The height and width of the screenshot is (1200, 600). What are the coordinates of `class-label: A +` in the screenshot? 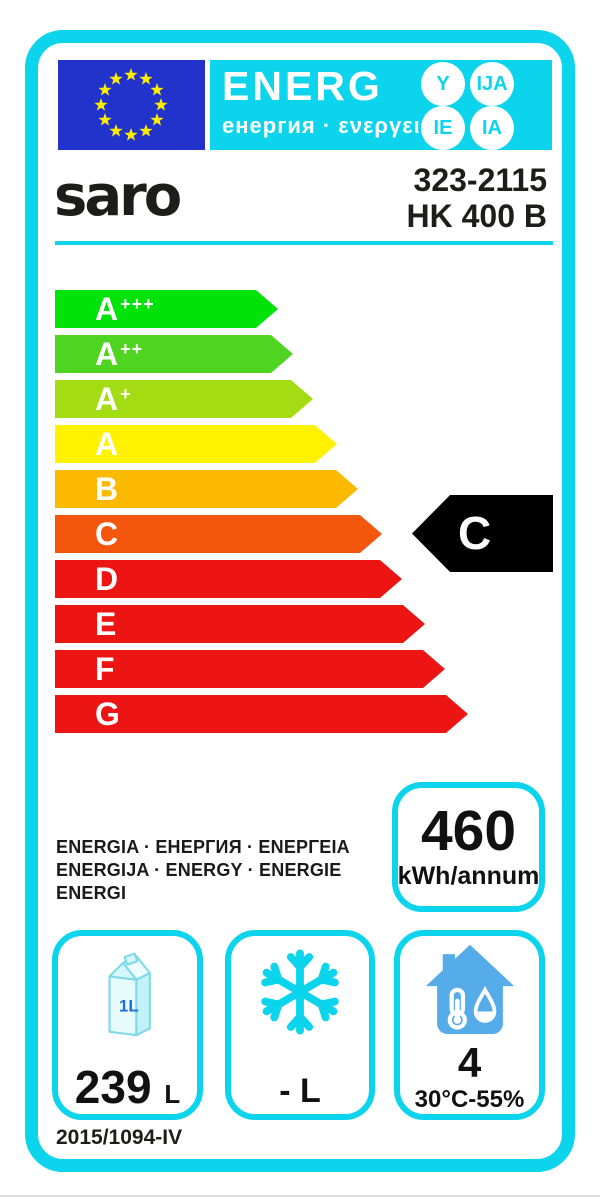 It's located at (113, 399).